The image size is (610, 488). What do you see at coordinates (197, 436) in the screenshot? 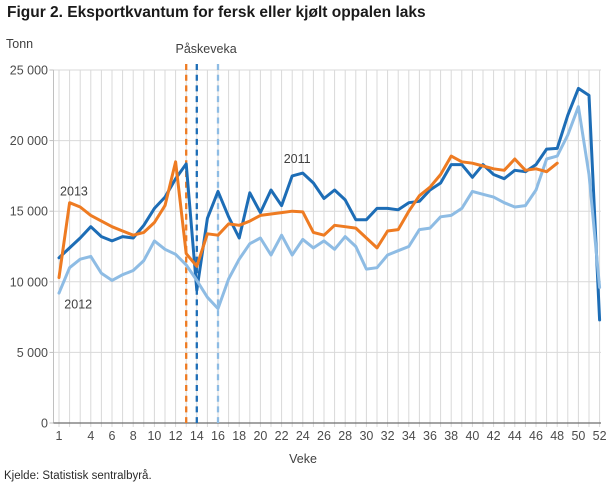
I see `x-tick-label: 14` at bounding box center [197, 436].